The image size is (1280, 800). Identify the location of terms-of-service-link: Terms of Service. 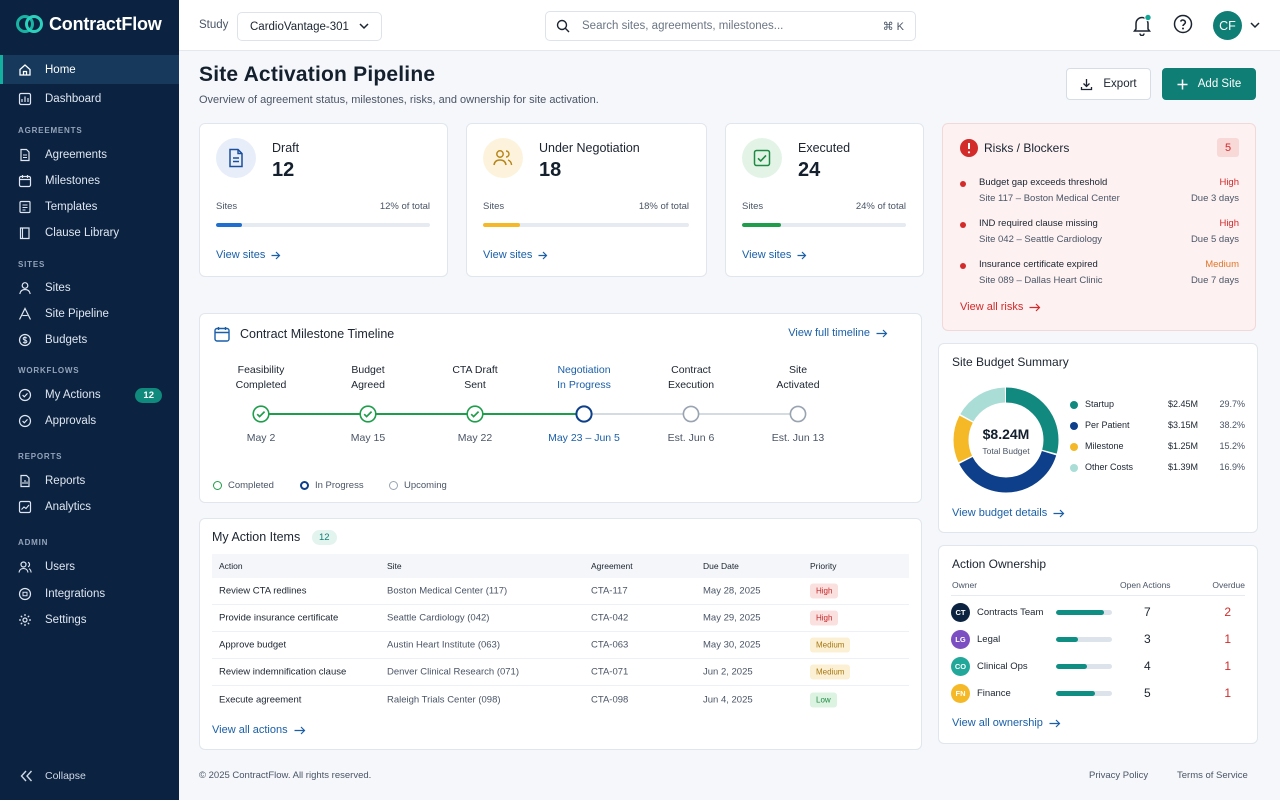
(1212, 775).